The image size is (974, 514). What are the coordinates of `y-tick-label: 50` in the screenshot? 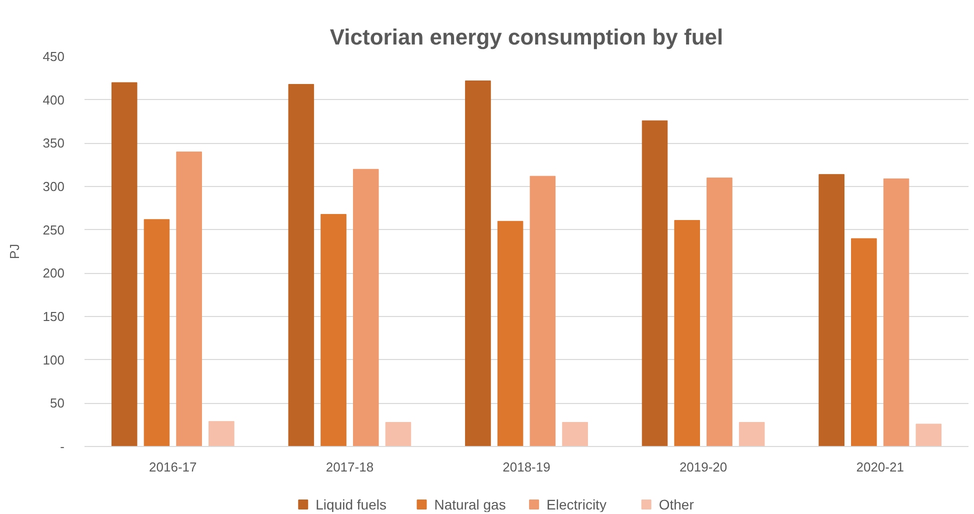 It's located at (57, 403).